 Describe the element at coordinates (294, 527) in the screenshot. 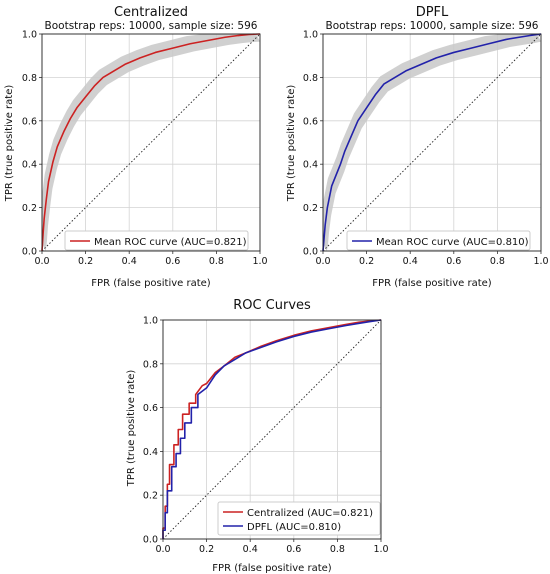

I see `legend-entry: DPFL (AUC=0.810)` at that location.